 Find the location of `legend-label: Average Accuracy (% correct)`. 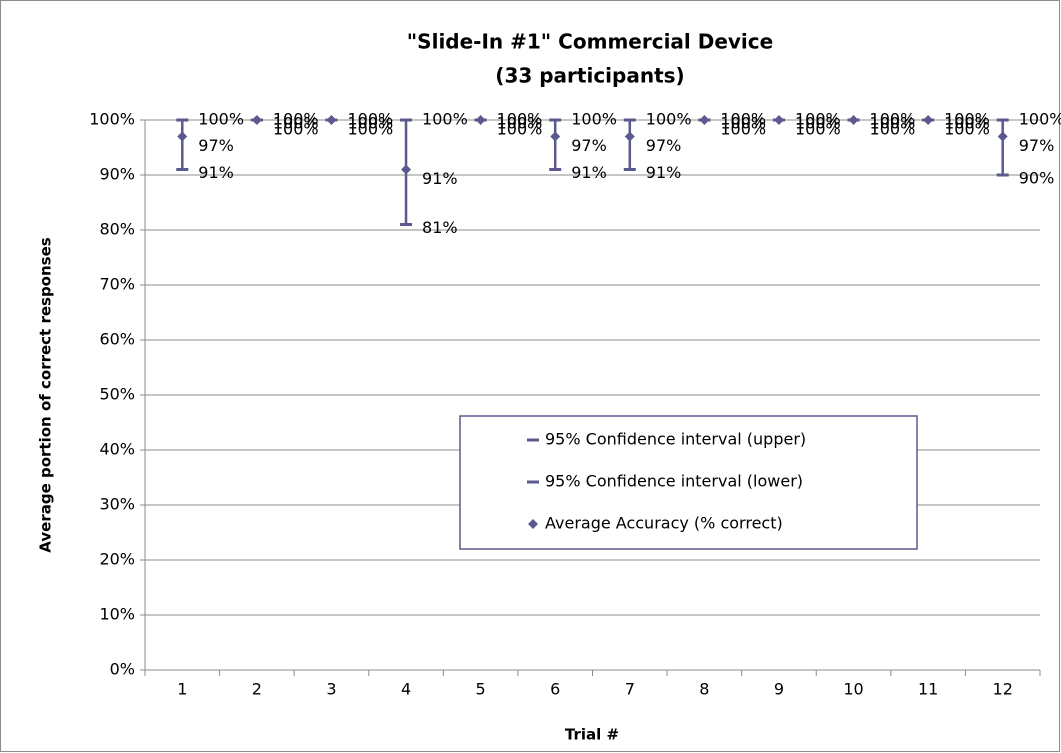

legend-label: Average Accuracy (% correct) is located at coordinates (664, 523).